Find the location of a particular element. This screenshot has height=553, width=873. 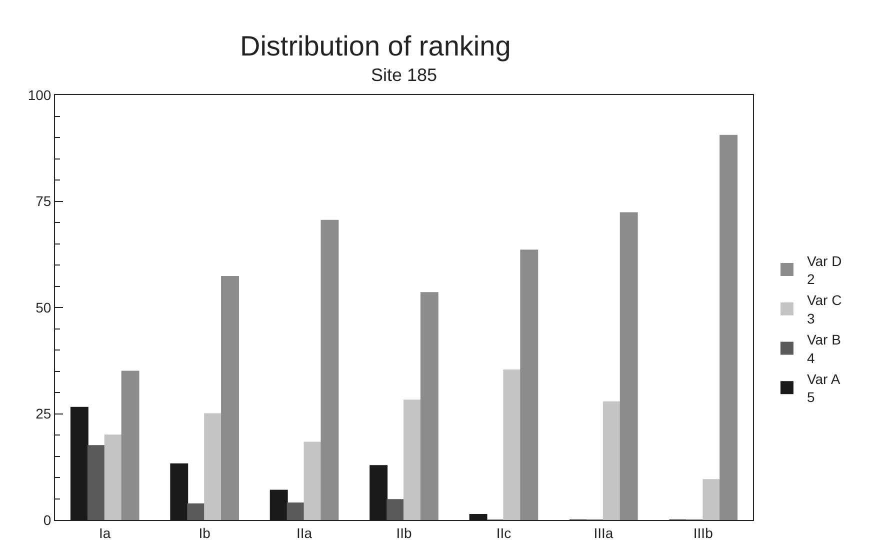

x-tick-label: IIIb is located at coordinates (703, 532).